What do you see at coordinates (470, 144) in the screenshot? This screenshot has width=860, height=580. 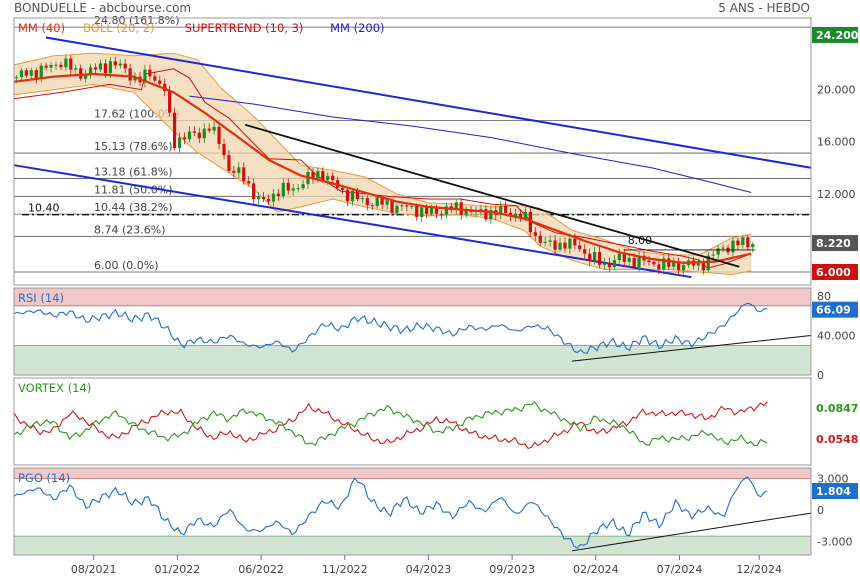 I see `mm200-line` at bounding box center [470, 144].